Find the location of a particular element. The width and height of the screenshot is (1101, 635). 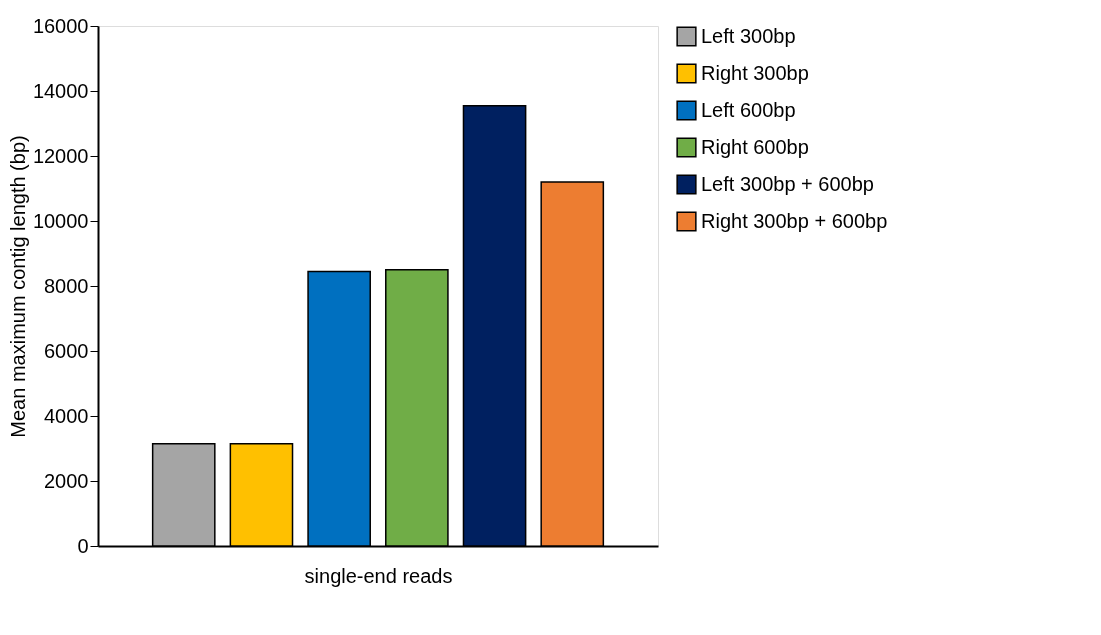

legend-label: Left 300bp is located at coordinates (748, 35).